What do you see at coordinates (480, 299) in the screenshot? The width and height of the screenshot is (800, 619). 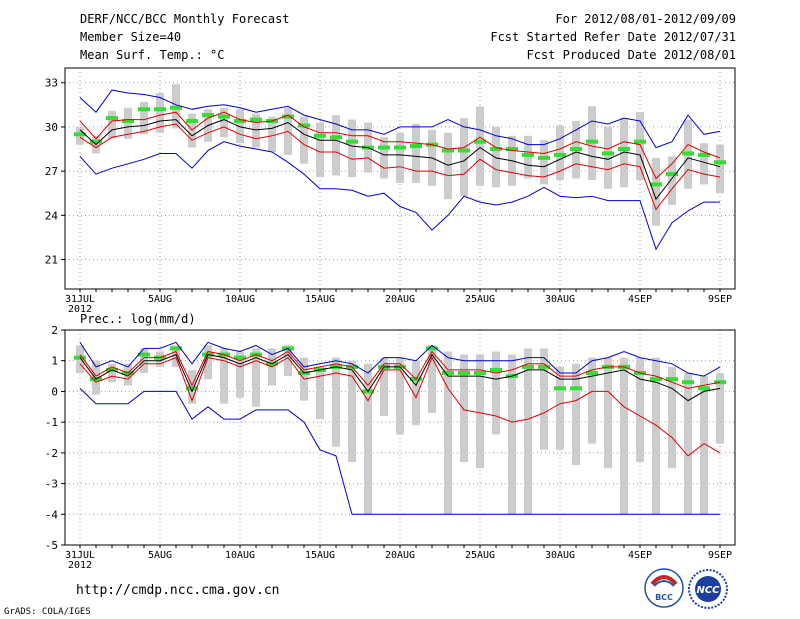 I see `temperature-xtick-label: 25AUG` at bounding box center [480, 299].